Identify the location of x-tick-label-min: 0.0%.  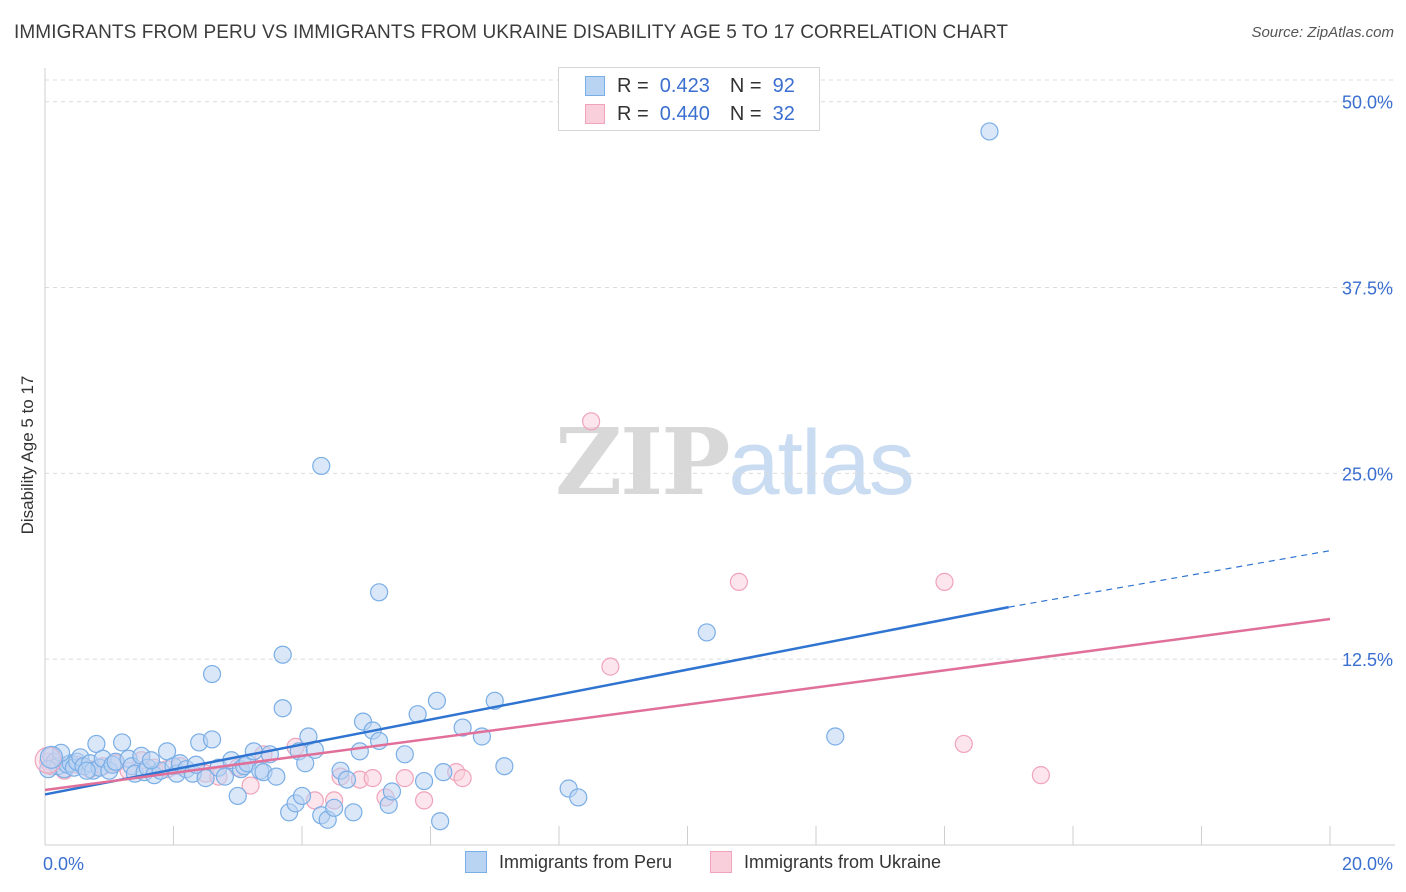
(63, 864).